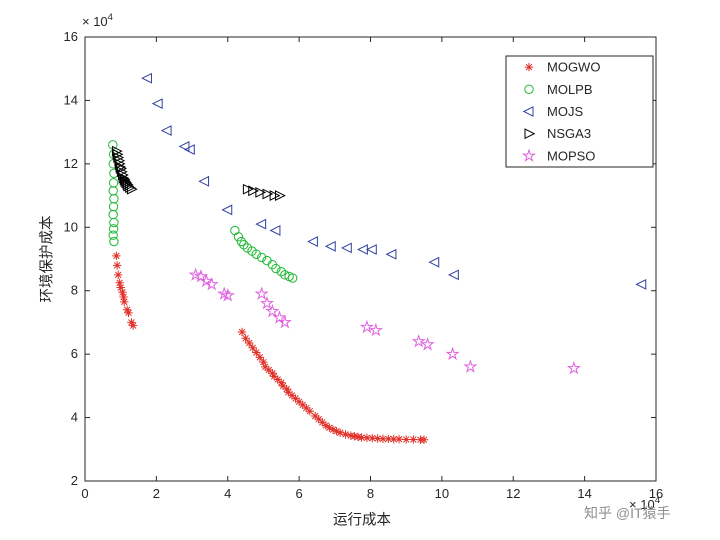 The height and width of the screenshot is (540, 720). I want to click on y-axis-exponent: × 10⁴, so click(97, 20).